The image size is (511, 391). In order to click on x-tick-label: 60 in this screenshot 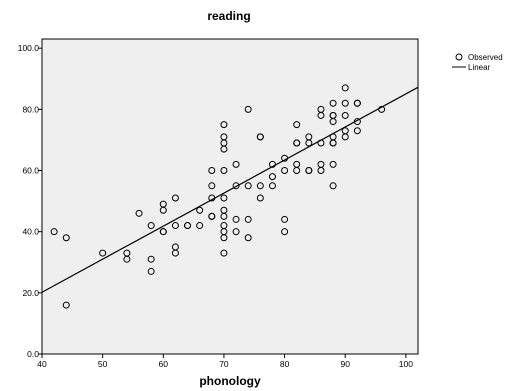, I will do `click(164, 364)`.